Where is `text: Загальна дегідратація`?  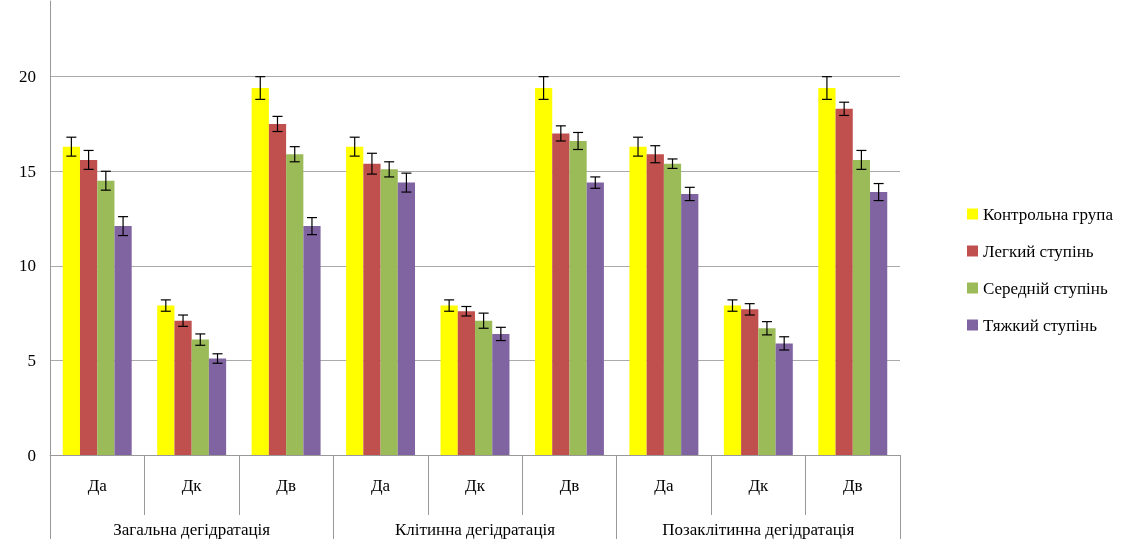 text: Загальна дегідратація is located at coordinates (192, 529).